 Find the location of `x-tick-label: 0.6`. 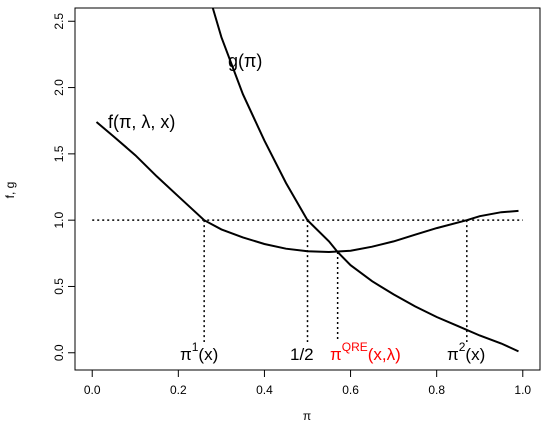

x-tick-label: 0.6 is located at coordinates (350, 390).